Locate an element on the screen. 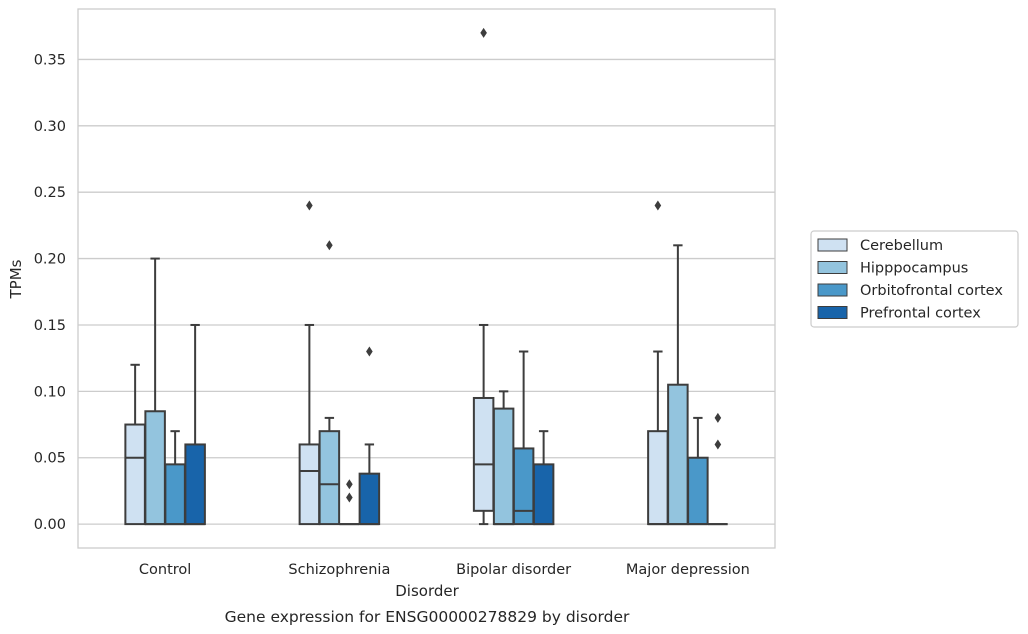 This screenshot has width=1028, height=634. y-tick-label: 0.20 is located at coordinates (50, 260).